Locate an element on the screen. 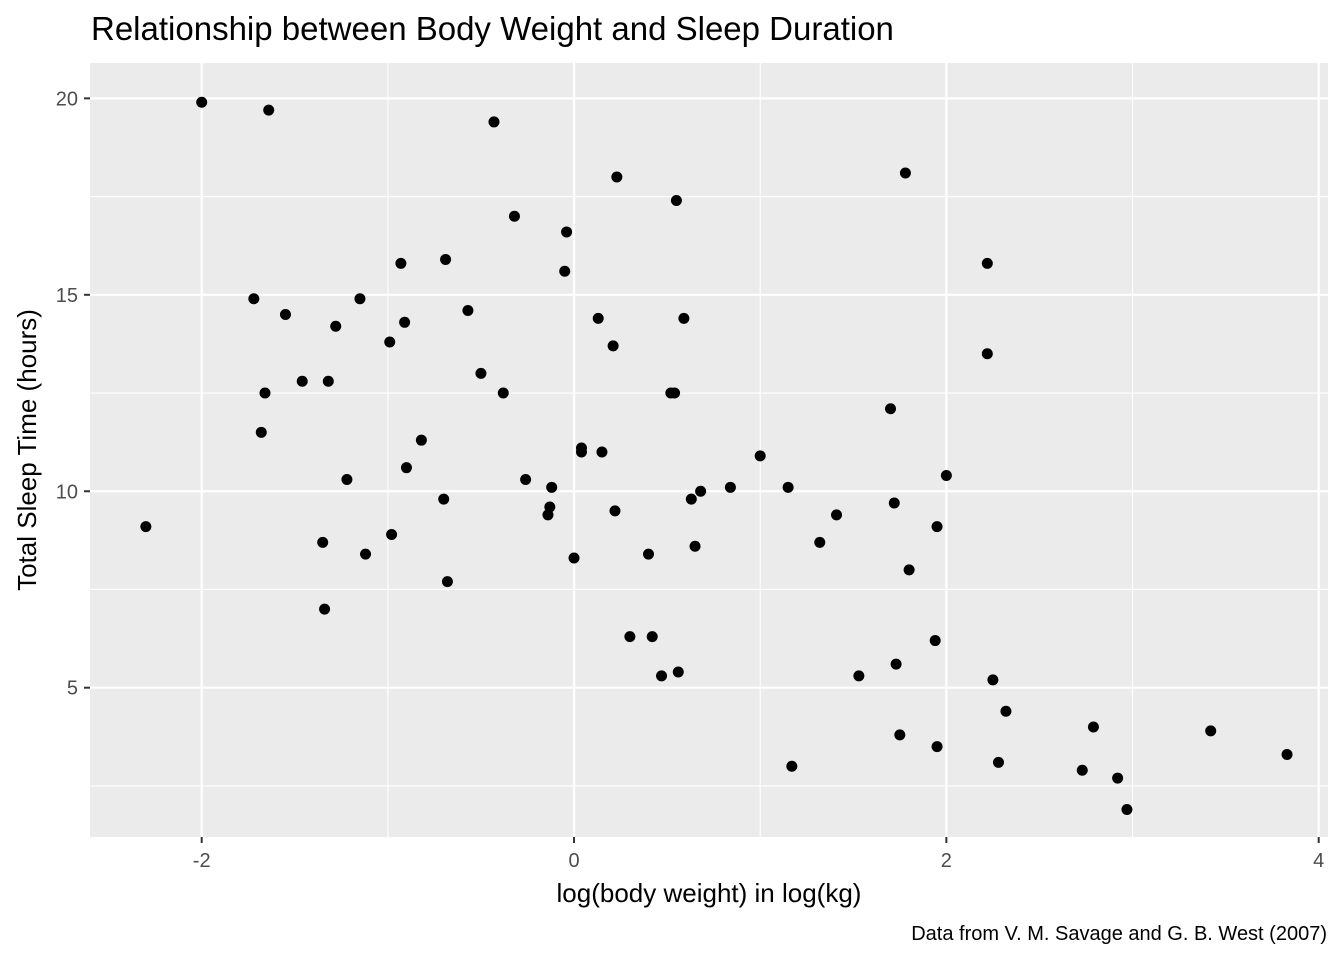  y-axis: 5 10 15 20 is located at coordinates (73, 394).